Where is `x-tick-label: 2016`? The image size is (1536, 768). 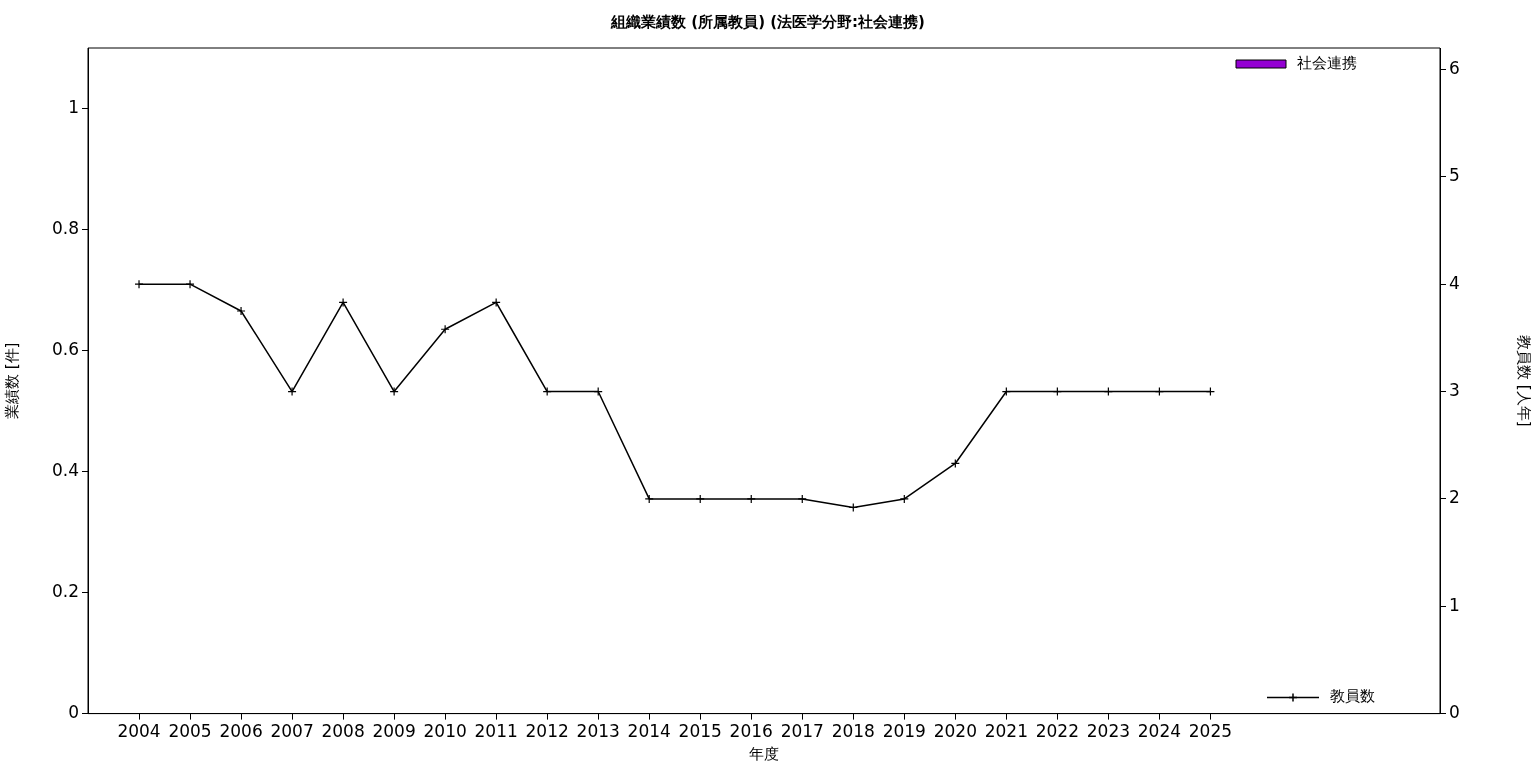 x-tick-label: 2016 is located at coordinates (751, 731).